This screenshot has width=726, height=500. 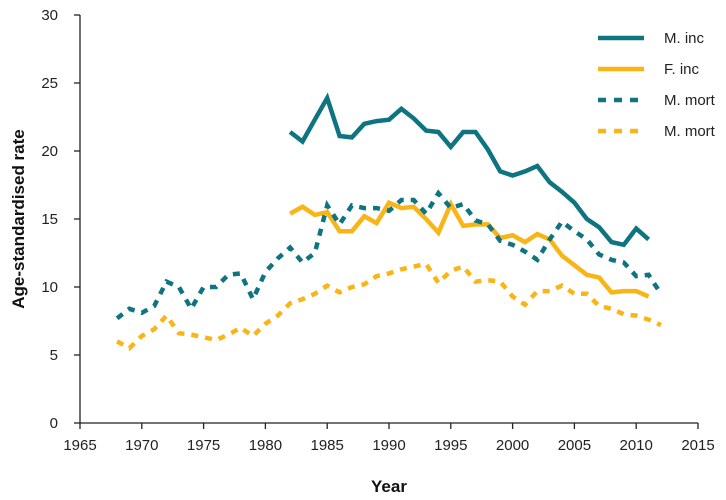 I want to click on y-tick-label: 15, so click(x=49, y=219).